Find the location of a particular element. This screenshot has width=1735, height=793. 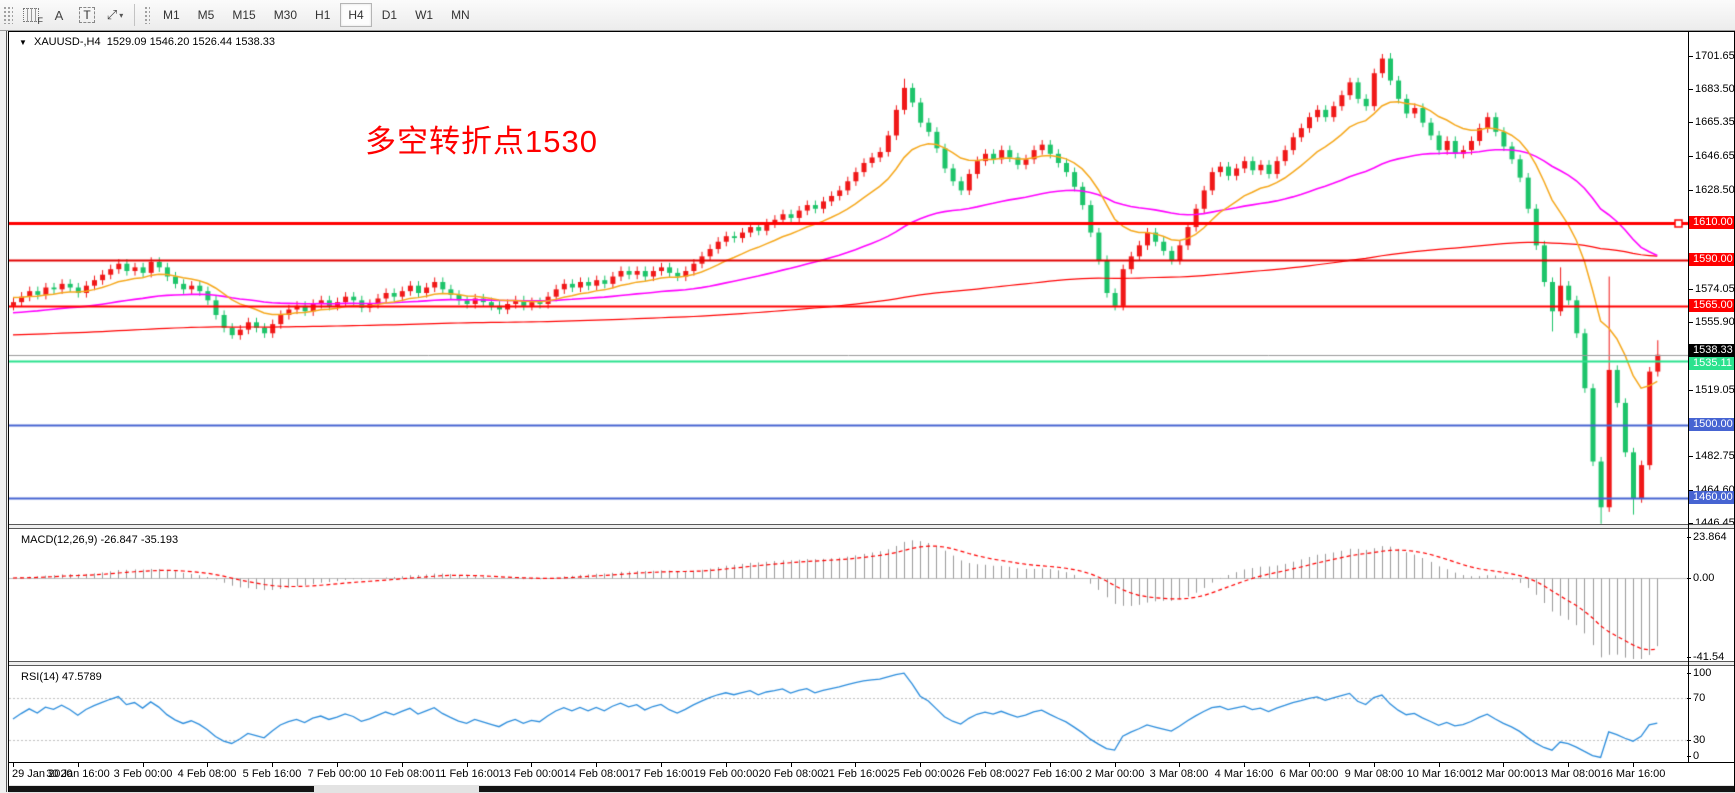

rsi-canvas is located at coordinates (848, 714).